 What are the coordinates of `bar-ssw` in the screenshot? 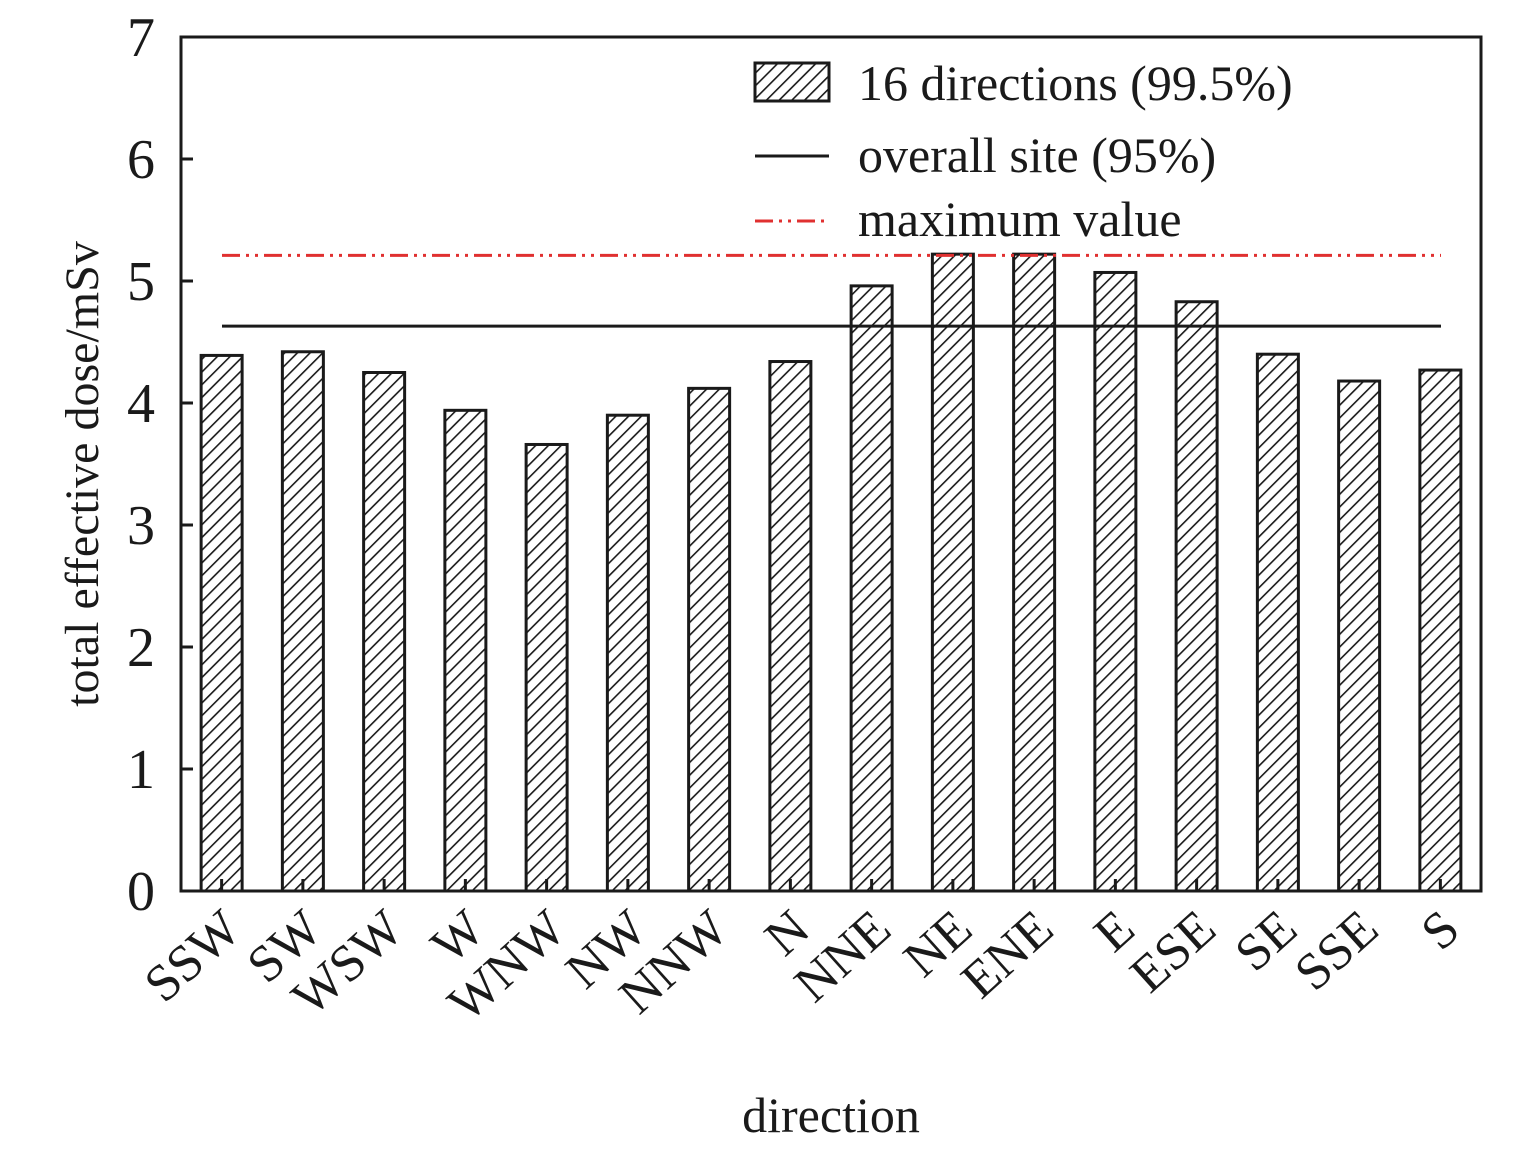 It's located at (221, 623).